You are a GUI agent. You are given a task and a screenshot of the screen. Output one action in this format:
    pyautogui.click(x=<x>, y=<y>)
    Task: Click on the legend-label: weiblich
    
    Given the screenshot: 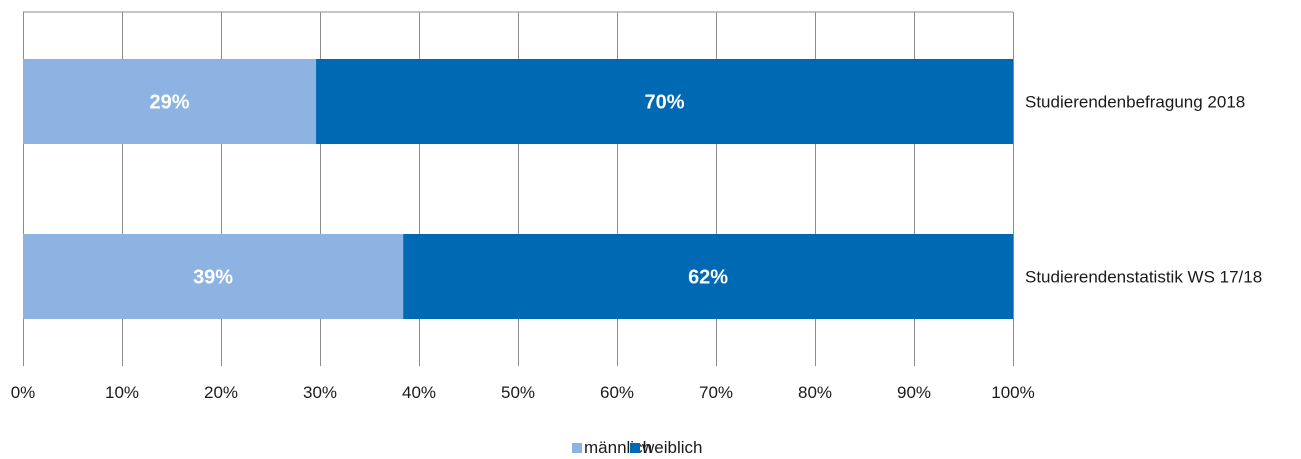 What is the action you would take?
    pyautogui.click(x=671, y=447)
    